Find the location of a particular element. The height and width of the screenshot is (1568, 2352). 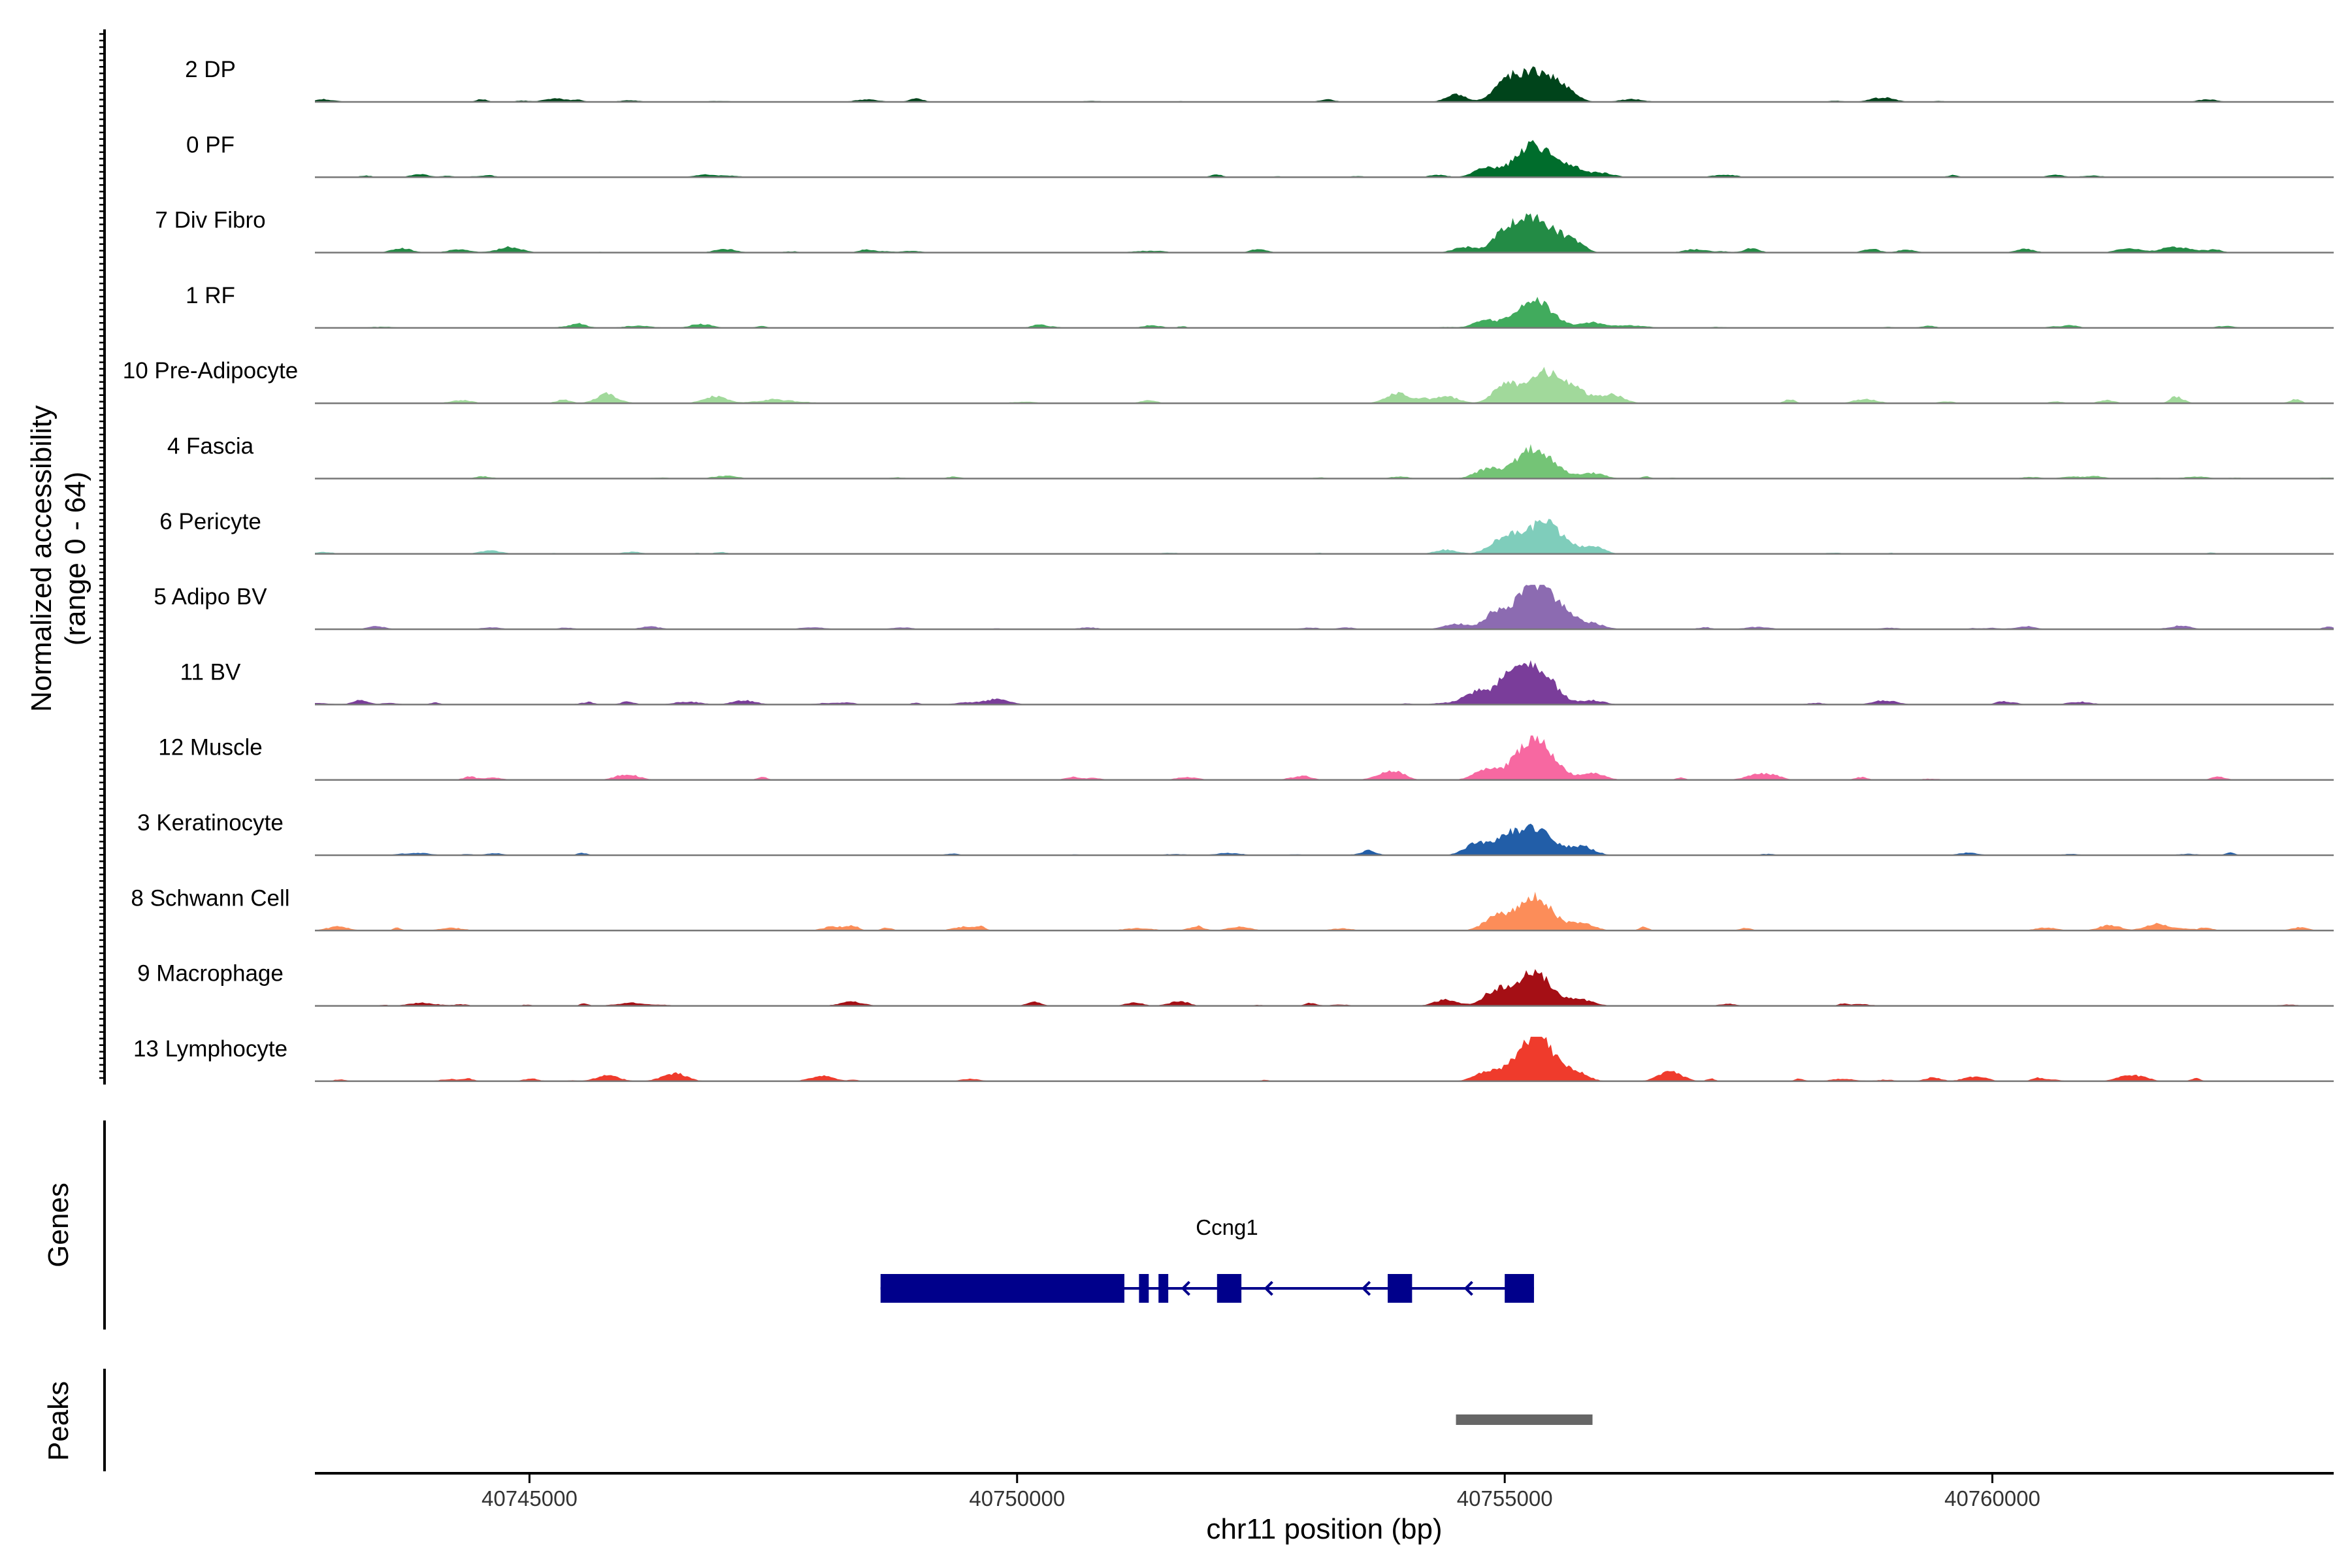

track-1-rf: 1 RF is located at coordinates (1260, 306).